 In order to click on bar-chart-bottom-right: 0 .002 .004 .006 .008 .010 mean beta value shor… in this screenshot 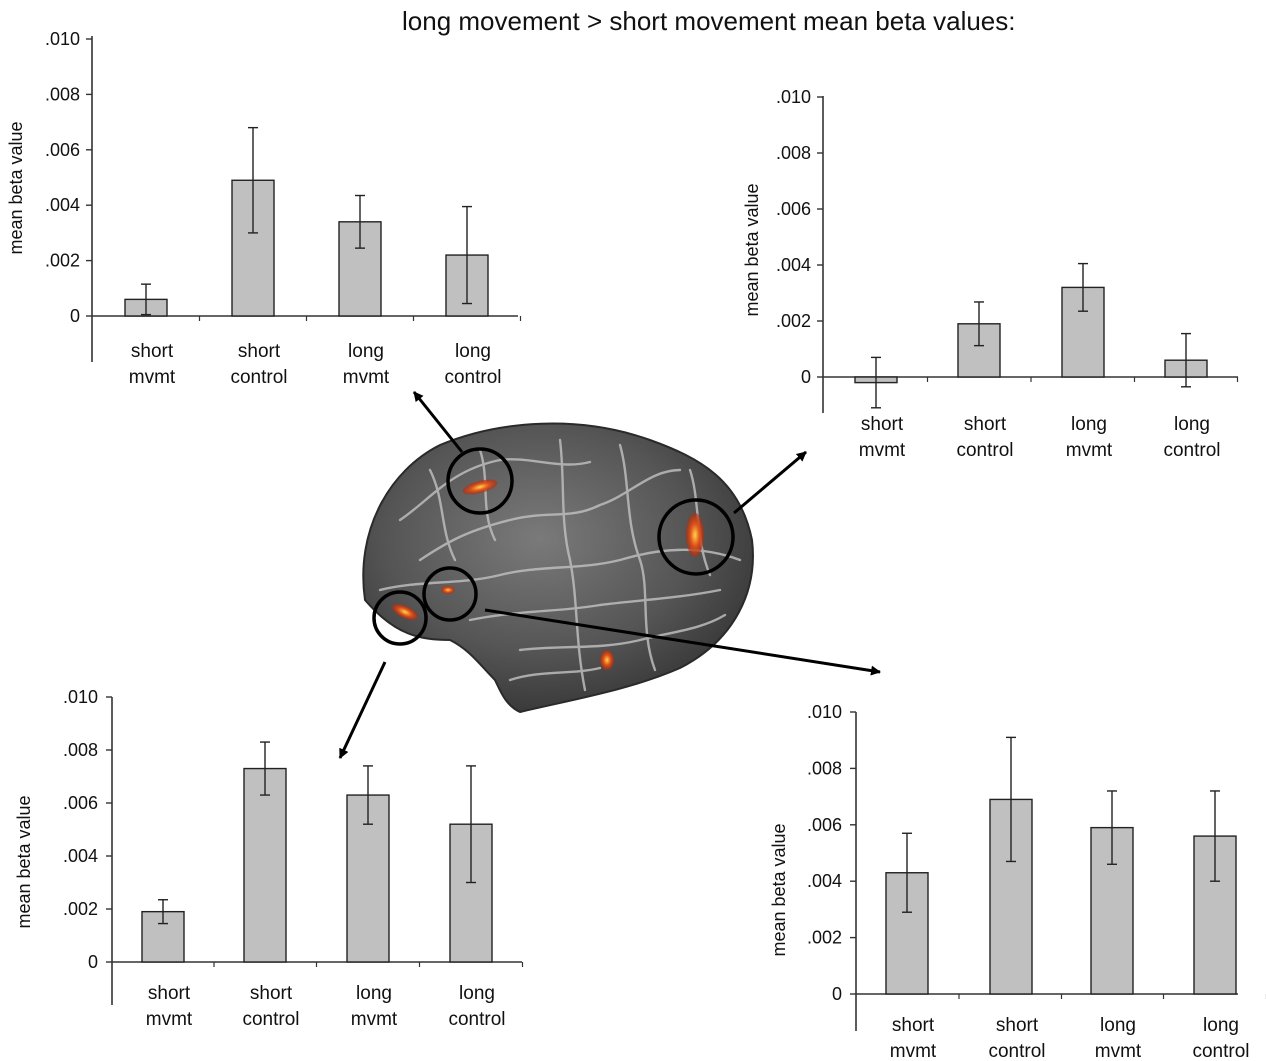, I will do `click(1017, 881)`.